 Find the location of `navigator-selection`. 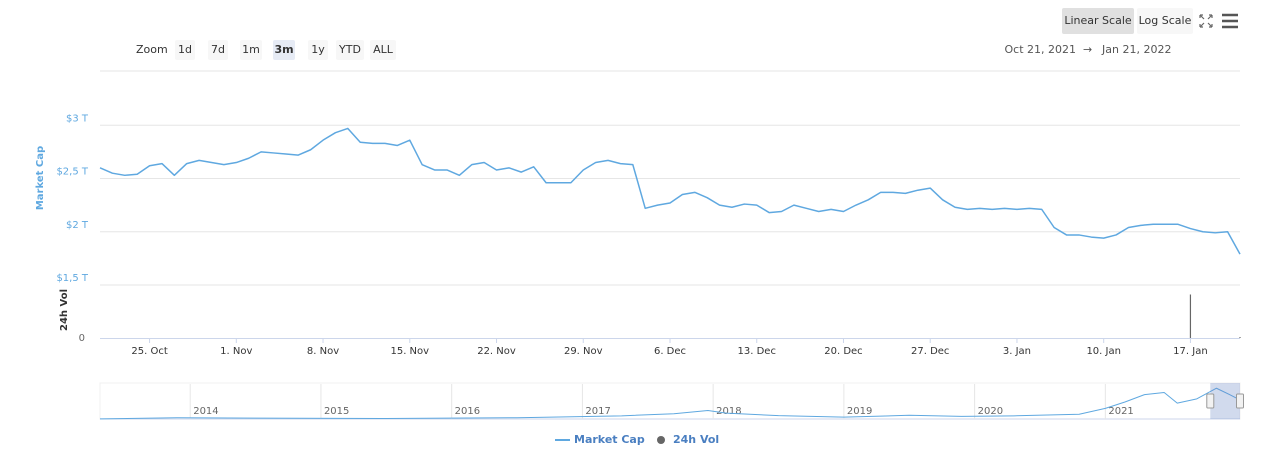

navigator-selection is located at coordinates (1225, 401).